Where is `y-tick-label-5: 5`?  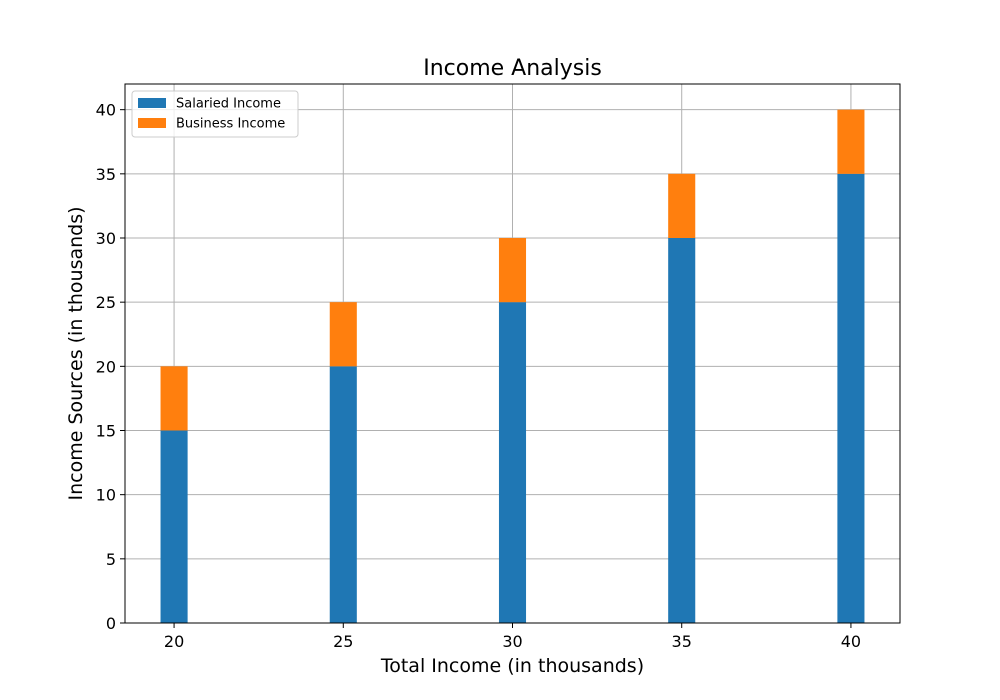
y-tick-label-5: 5 is located at coordinates (111, 559).